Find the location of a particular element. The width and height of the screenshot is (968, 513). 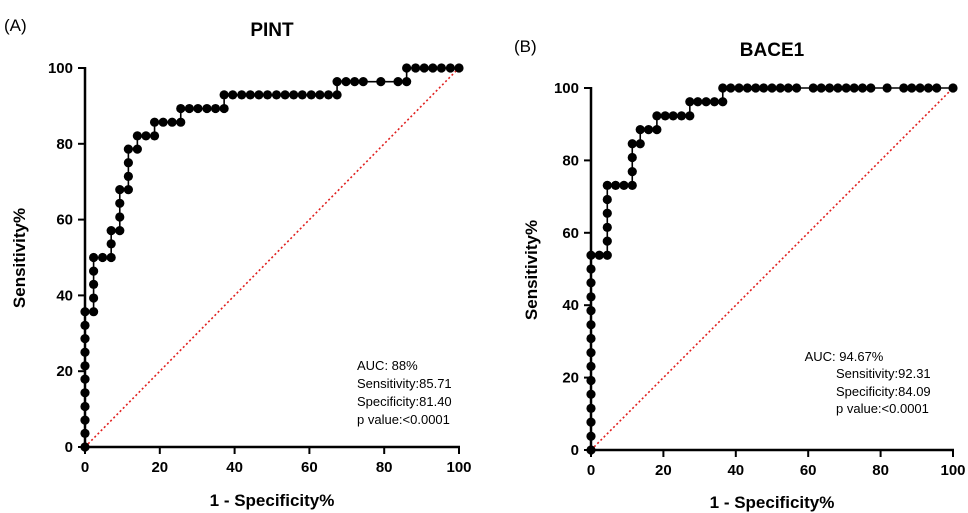

y-axis-ticks: 0 20 40 60 80 100 is located at coordinates (572, 269).